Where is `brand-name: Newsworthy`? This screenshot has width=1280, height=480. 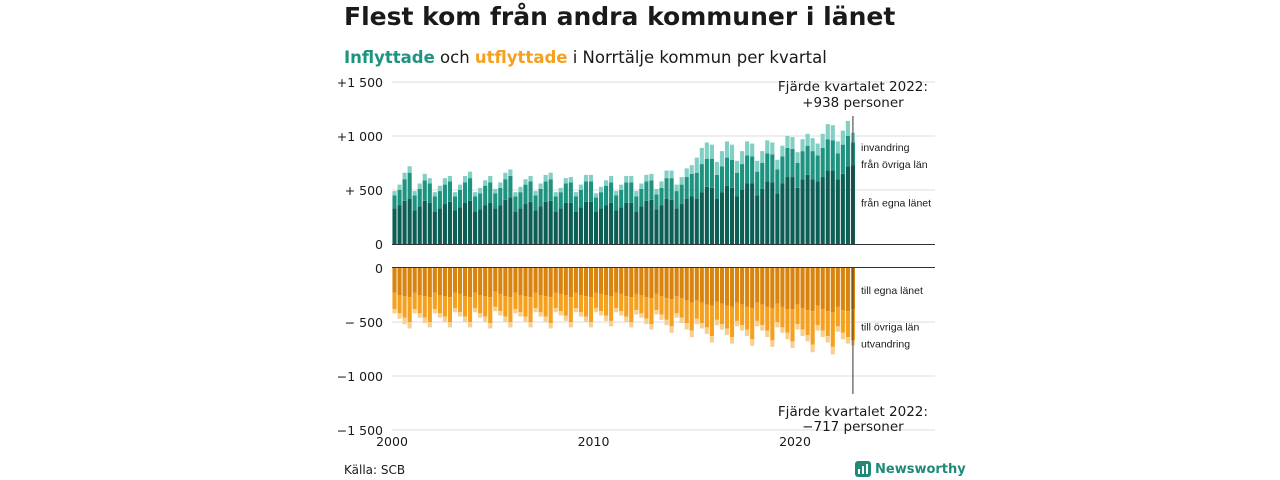 brand-name: Newsworthy is located at coordinates (920, 469).